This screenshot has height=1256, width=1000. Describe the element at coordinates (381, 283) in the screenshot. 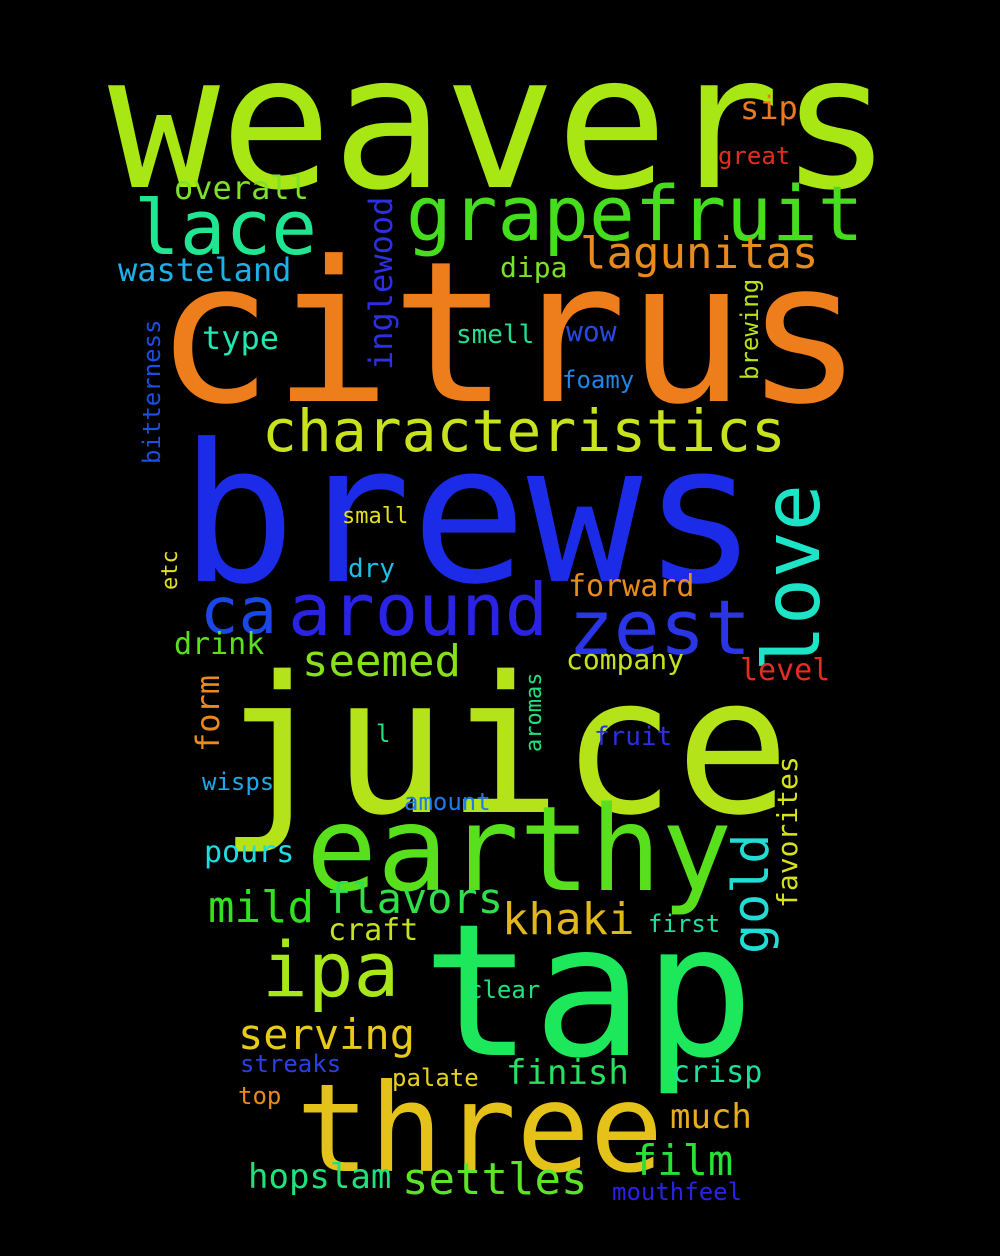

I see `word-inglewood: inglewood` at that location.